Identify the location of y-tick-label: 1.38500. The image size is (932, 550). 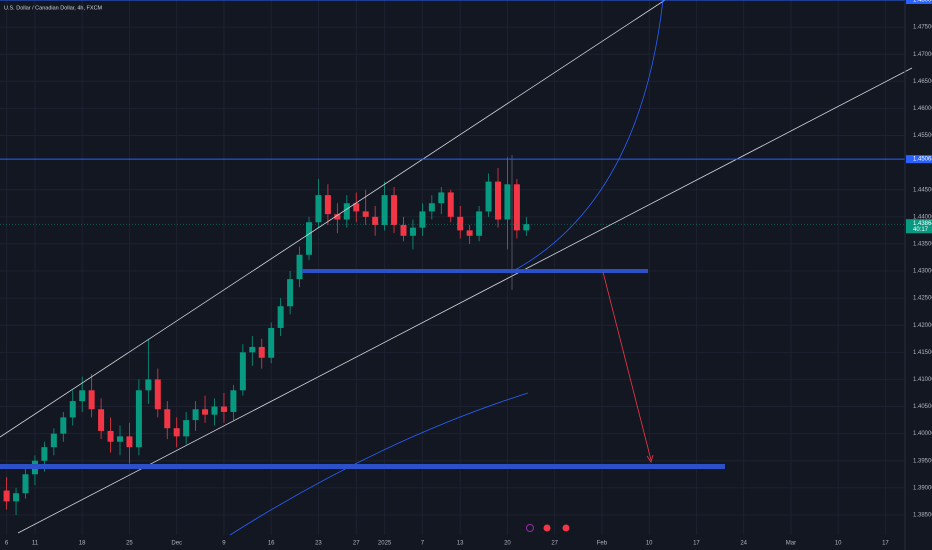
(922, 516).